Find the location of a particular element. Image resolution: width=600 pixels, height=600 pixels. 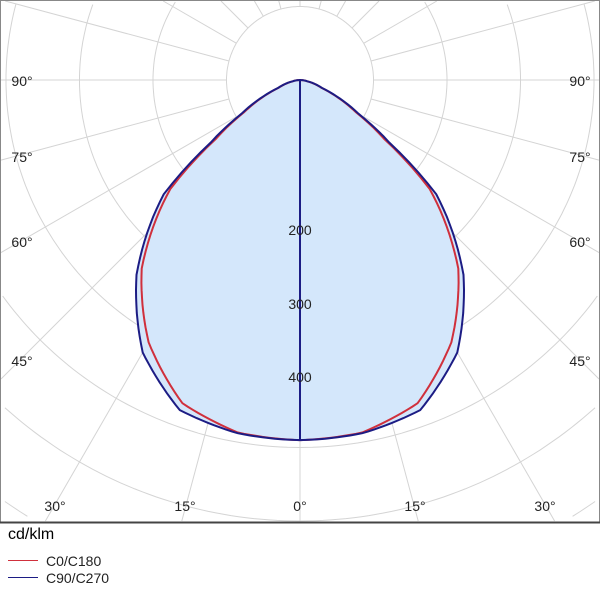

radial-label: 400 is located at coordinates (300, 377).